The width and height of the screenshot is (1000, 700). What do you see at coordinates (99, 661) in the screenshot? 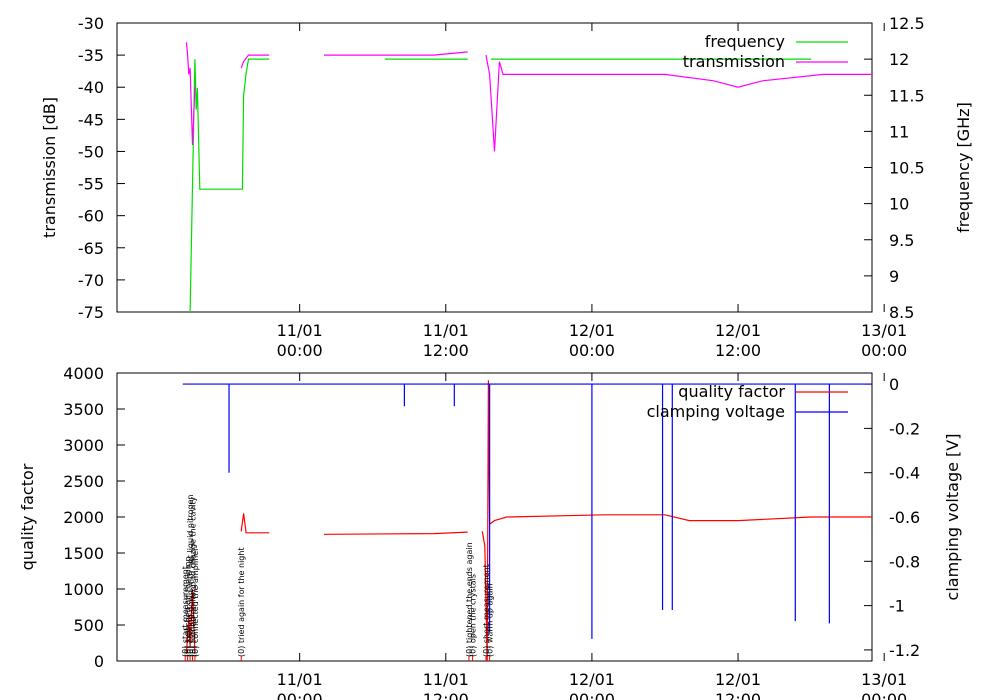
I see `y-tick-label: 0` at bounding box center [99, 661].